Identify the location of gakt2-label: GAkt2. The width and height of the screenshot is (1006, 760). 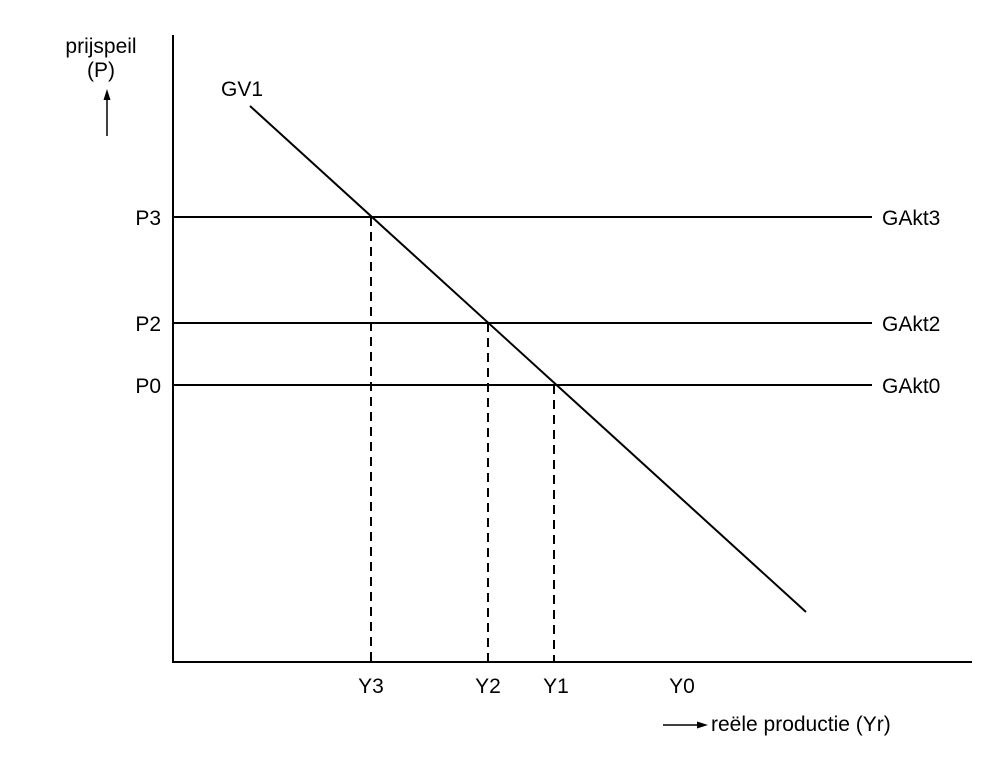
(911, 324).